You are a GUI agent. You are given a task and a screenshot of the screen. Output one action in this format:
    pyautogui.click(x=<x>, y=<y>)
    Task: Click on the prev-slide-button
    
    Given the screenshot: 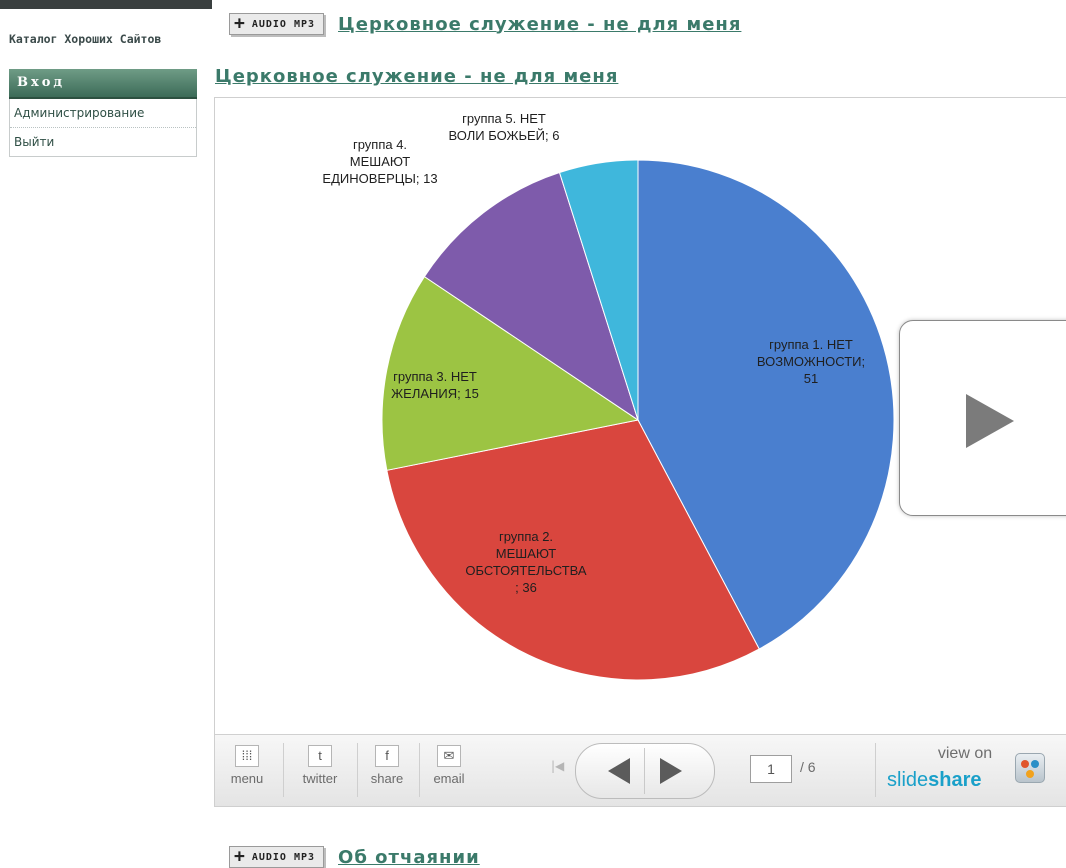 What is the action you would take?
    pyautogui.click(x=619, y=771)
    